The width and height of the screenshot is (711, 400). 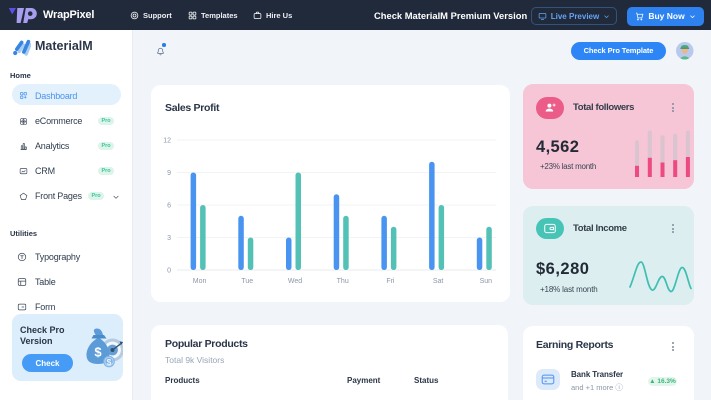 What do you see at coordinates (169, 206) in the screenshot?
I see `svg-text: 6` at bounding box center [169, 206].